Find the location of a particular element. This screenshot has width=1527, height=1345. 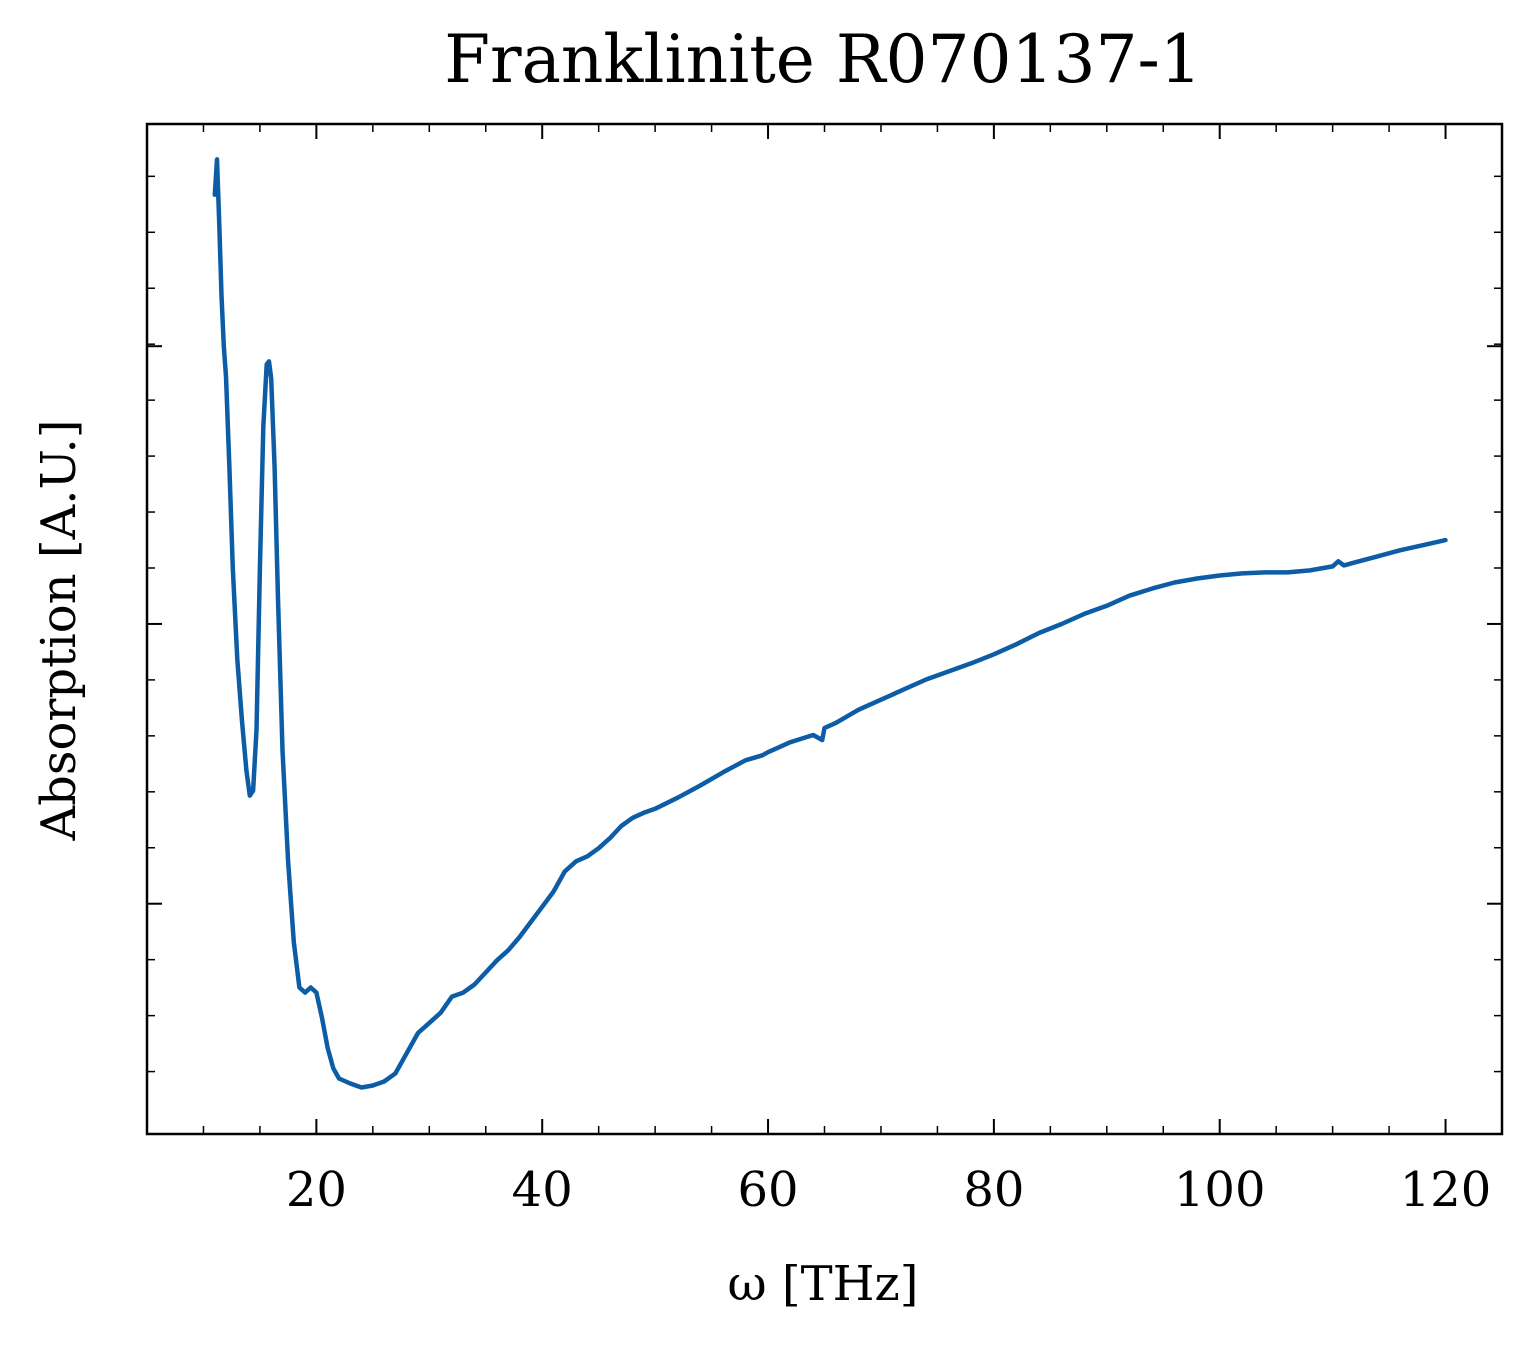

x-tick-label: 80 is located at coordinates (993, 1190).